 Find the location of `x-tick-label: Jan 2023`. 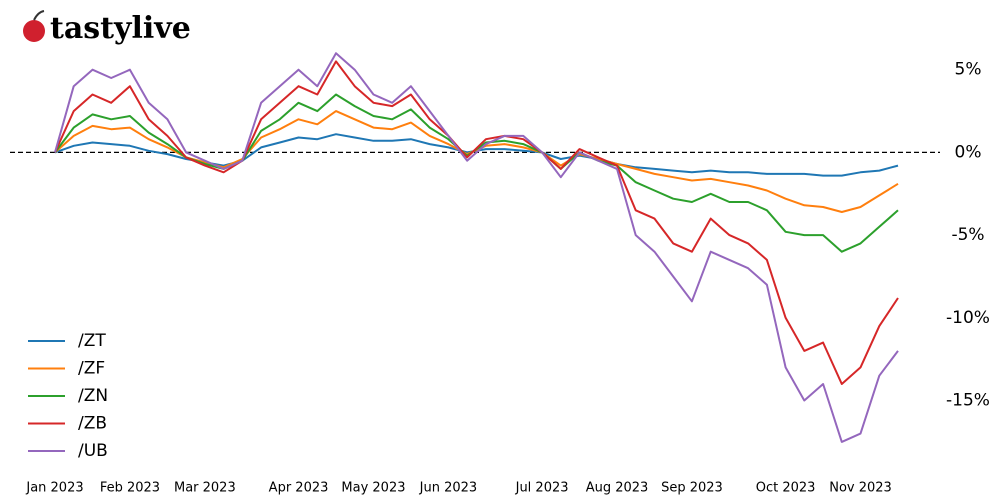

x-tick-label: Jan 2023 is located at coordinates (54, 488).